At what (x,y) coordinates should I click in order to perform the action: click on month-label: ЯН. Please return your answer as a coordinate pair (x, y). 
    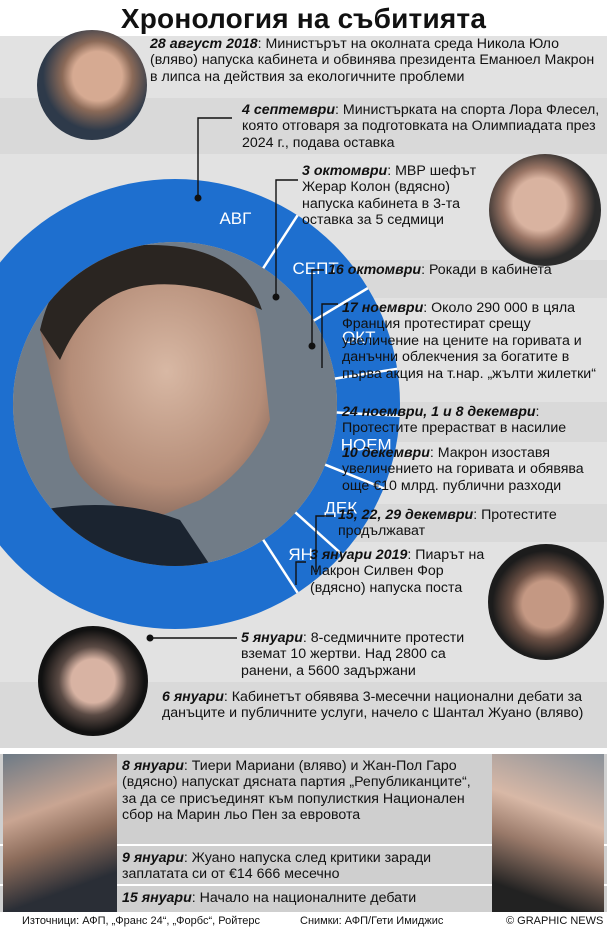
    Looking at the image, I should click on (300, 554).